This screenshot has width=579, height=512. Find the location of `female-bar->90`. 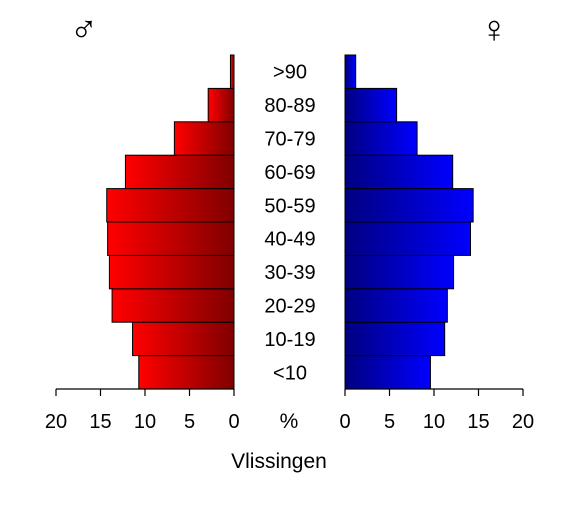

female-bar->90 is located at coordinates (350, 71).